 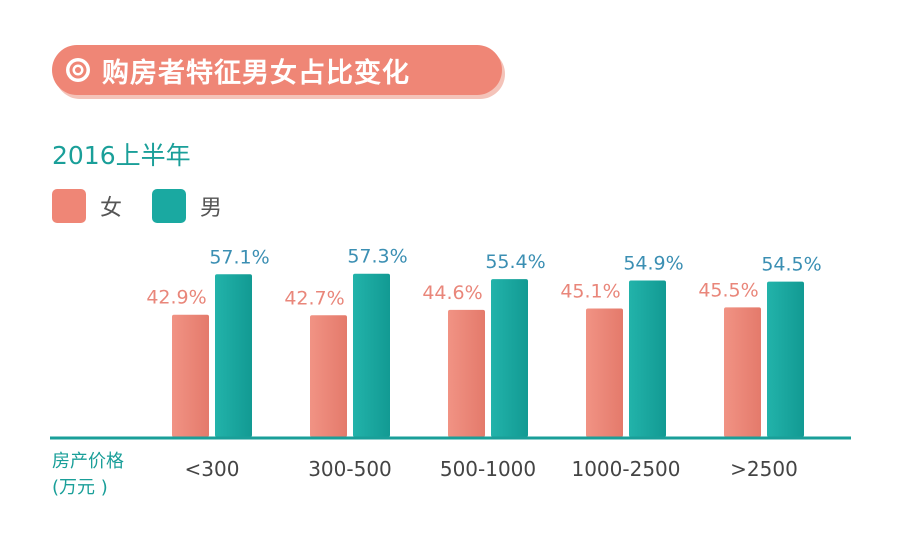 I want to click on data-label-male-2: 55.4%, so click(x=515, y=262).